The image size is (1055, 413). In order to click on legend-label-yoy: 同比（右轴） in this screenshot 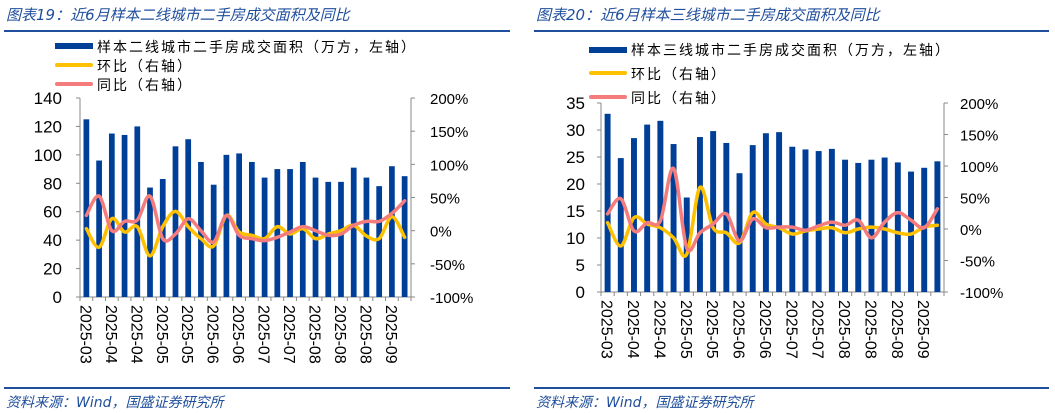, I will do `click(679, 99)`.